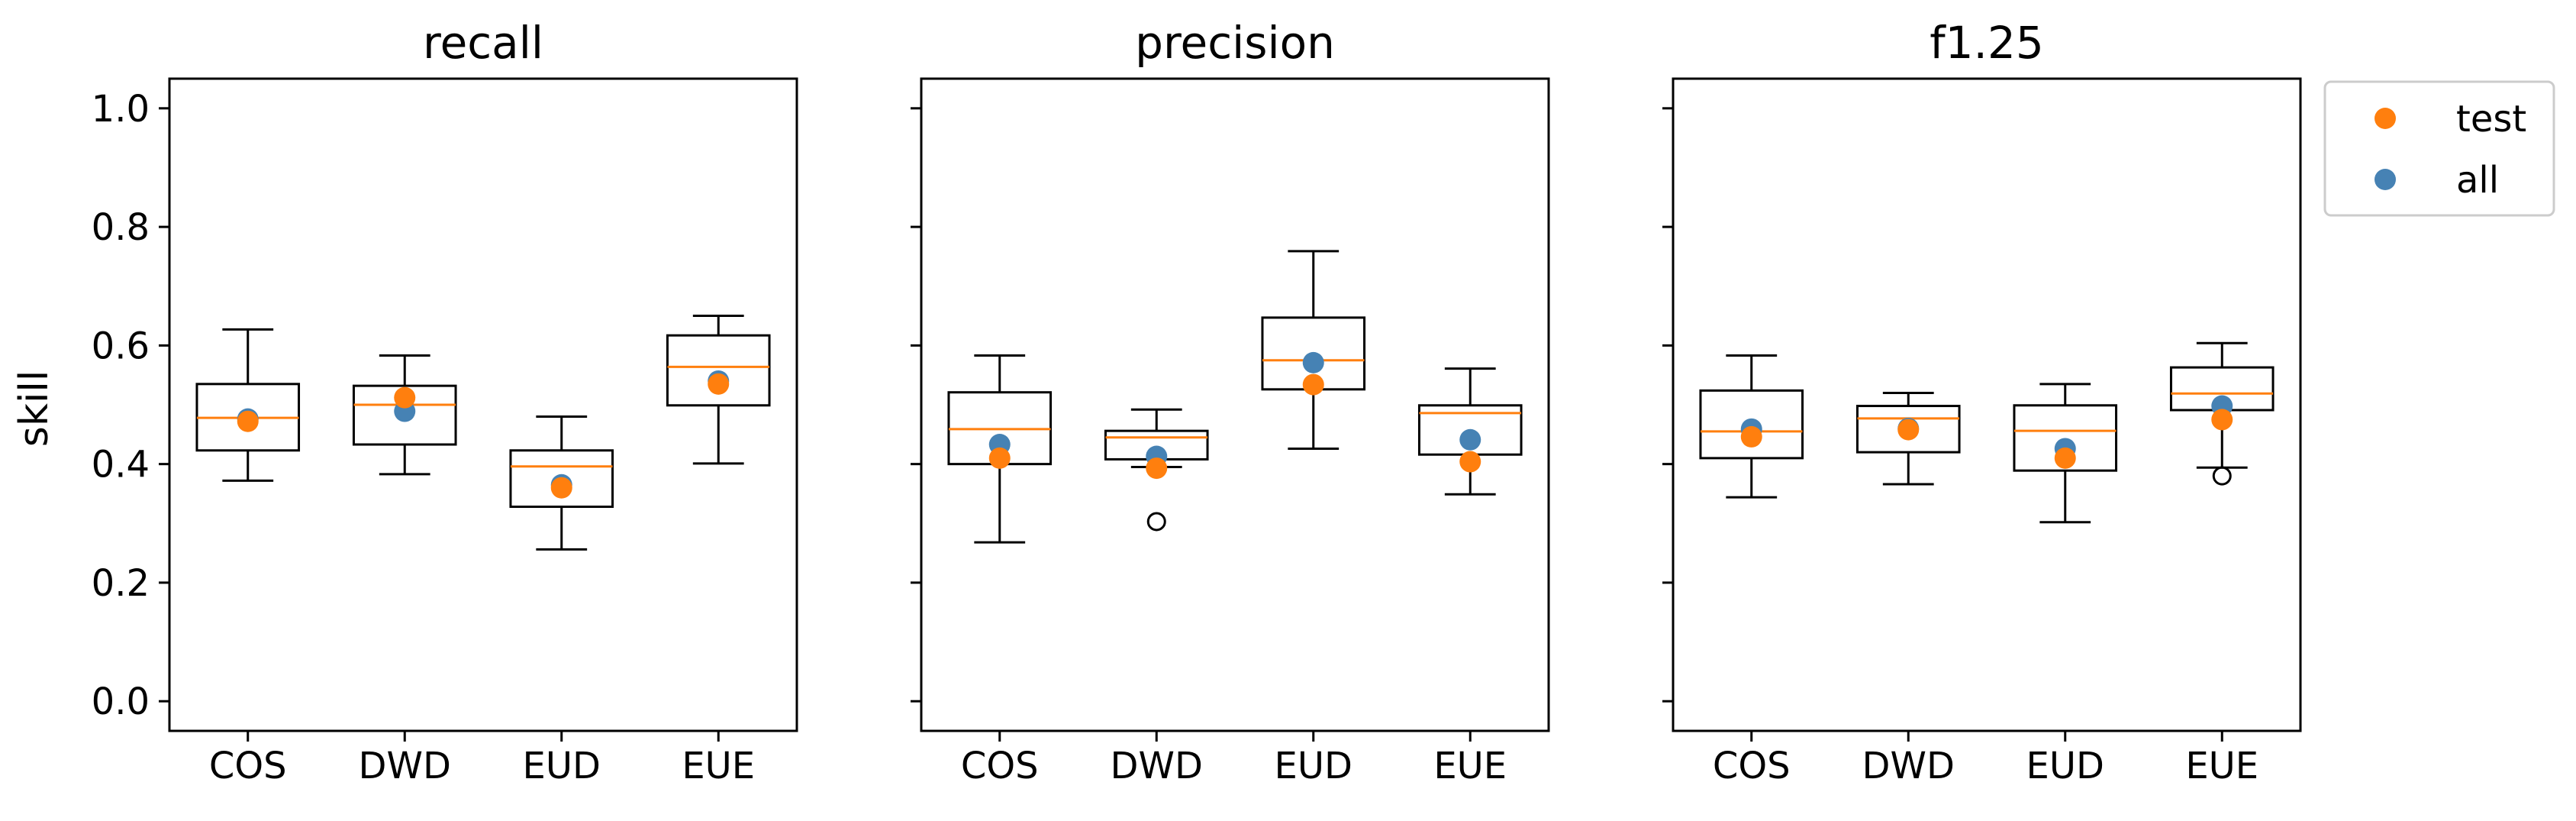 The width and height of the screenshot is (2576, 821). I want to click on panel-title: precision, so click(1235, 43).